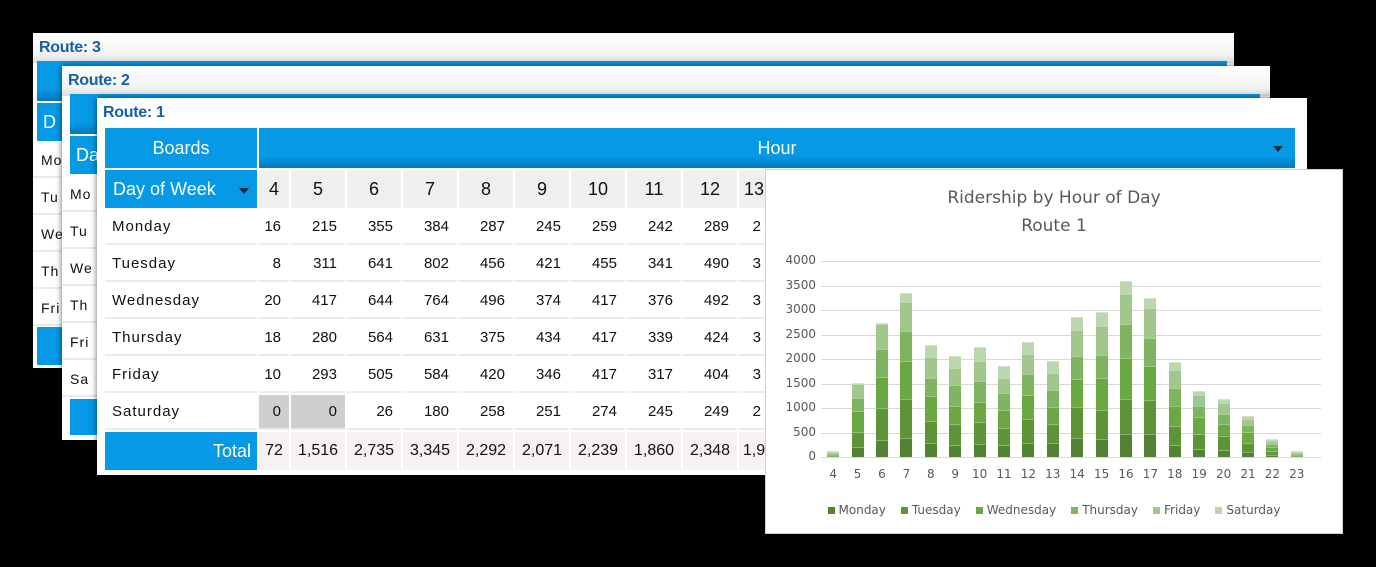 The width and height of the screenshot is (1376, 567). Describe the element at coordinates (181, 148) in the screenshot. I see `measure-header-boards: Boards` at that location.